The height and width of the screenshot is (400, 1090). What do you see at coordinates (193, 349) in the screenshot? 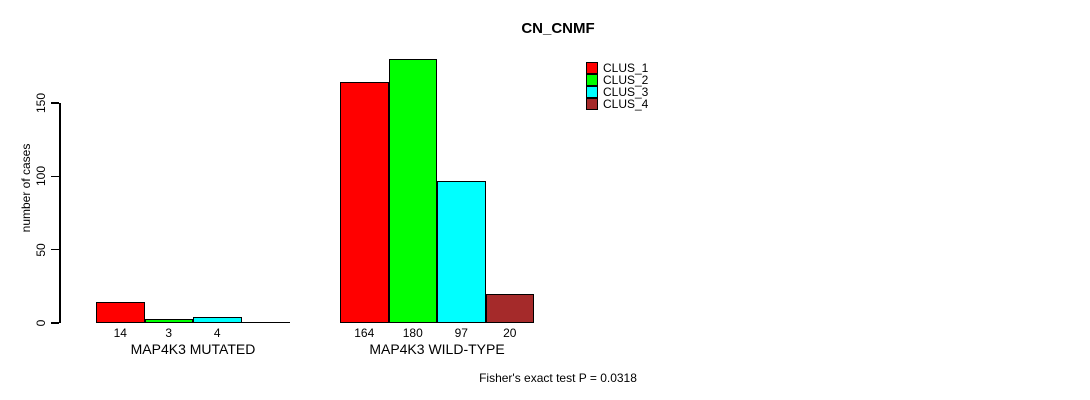
I see `group-label: MAP4K3 MUTATED` at bounding box center [193, 349].